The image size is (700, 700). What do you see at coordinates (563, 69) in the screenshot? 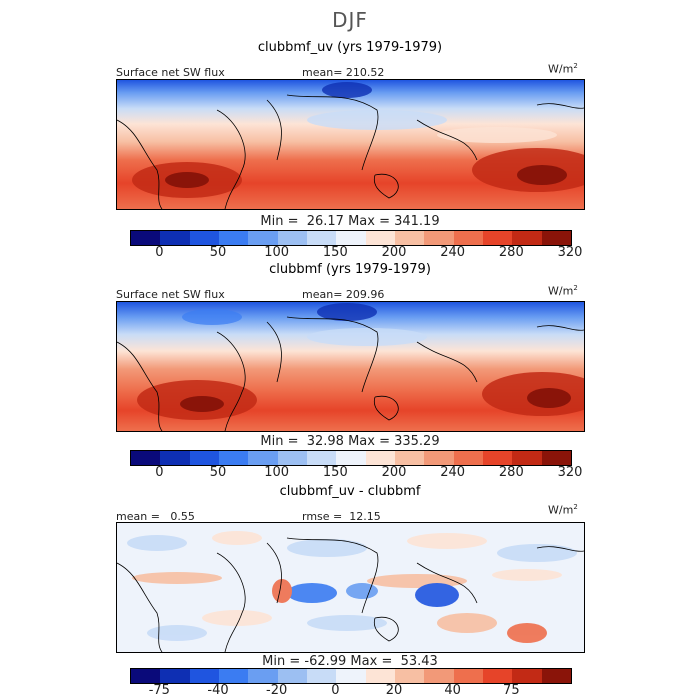
I see `panel-1-units: W/m2` at bounding box center [563, 69].